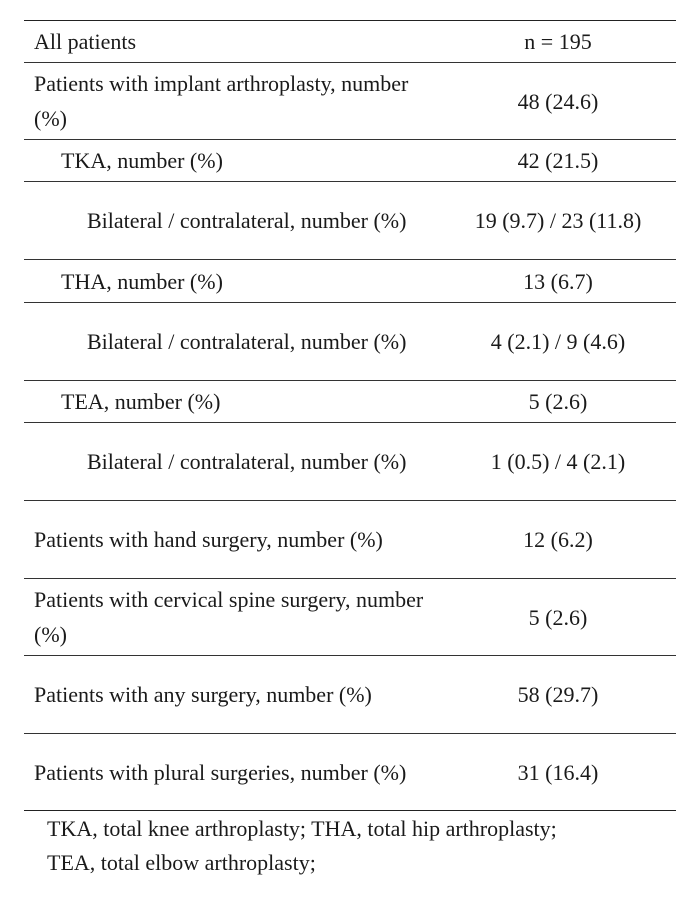 This screenshot has width=700, height=905. What do you see at coordinates (558, 539) in the screenshot?
I see `row-value: 12 (6.2)` at bounding box center [558, 539].